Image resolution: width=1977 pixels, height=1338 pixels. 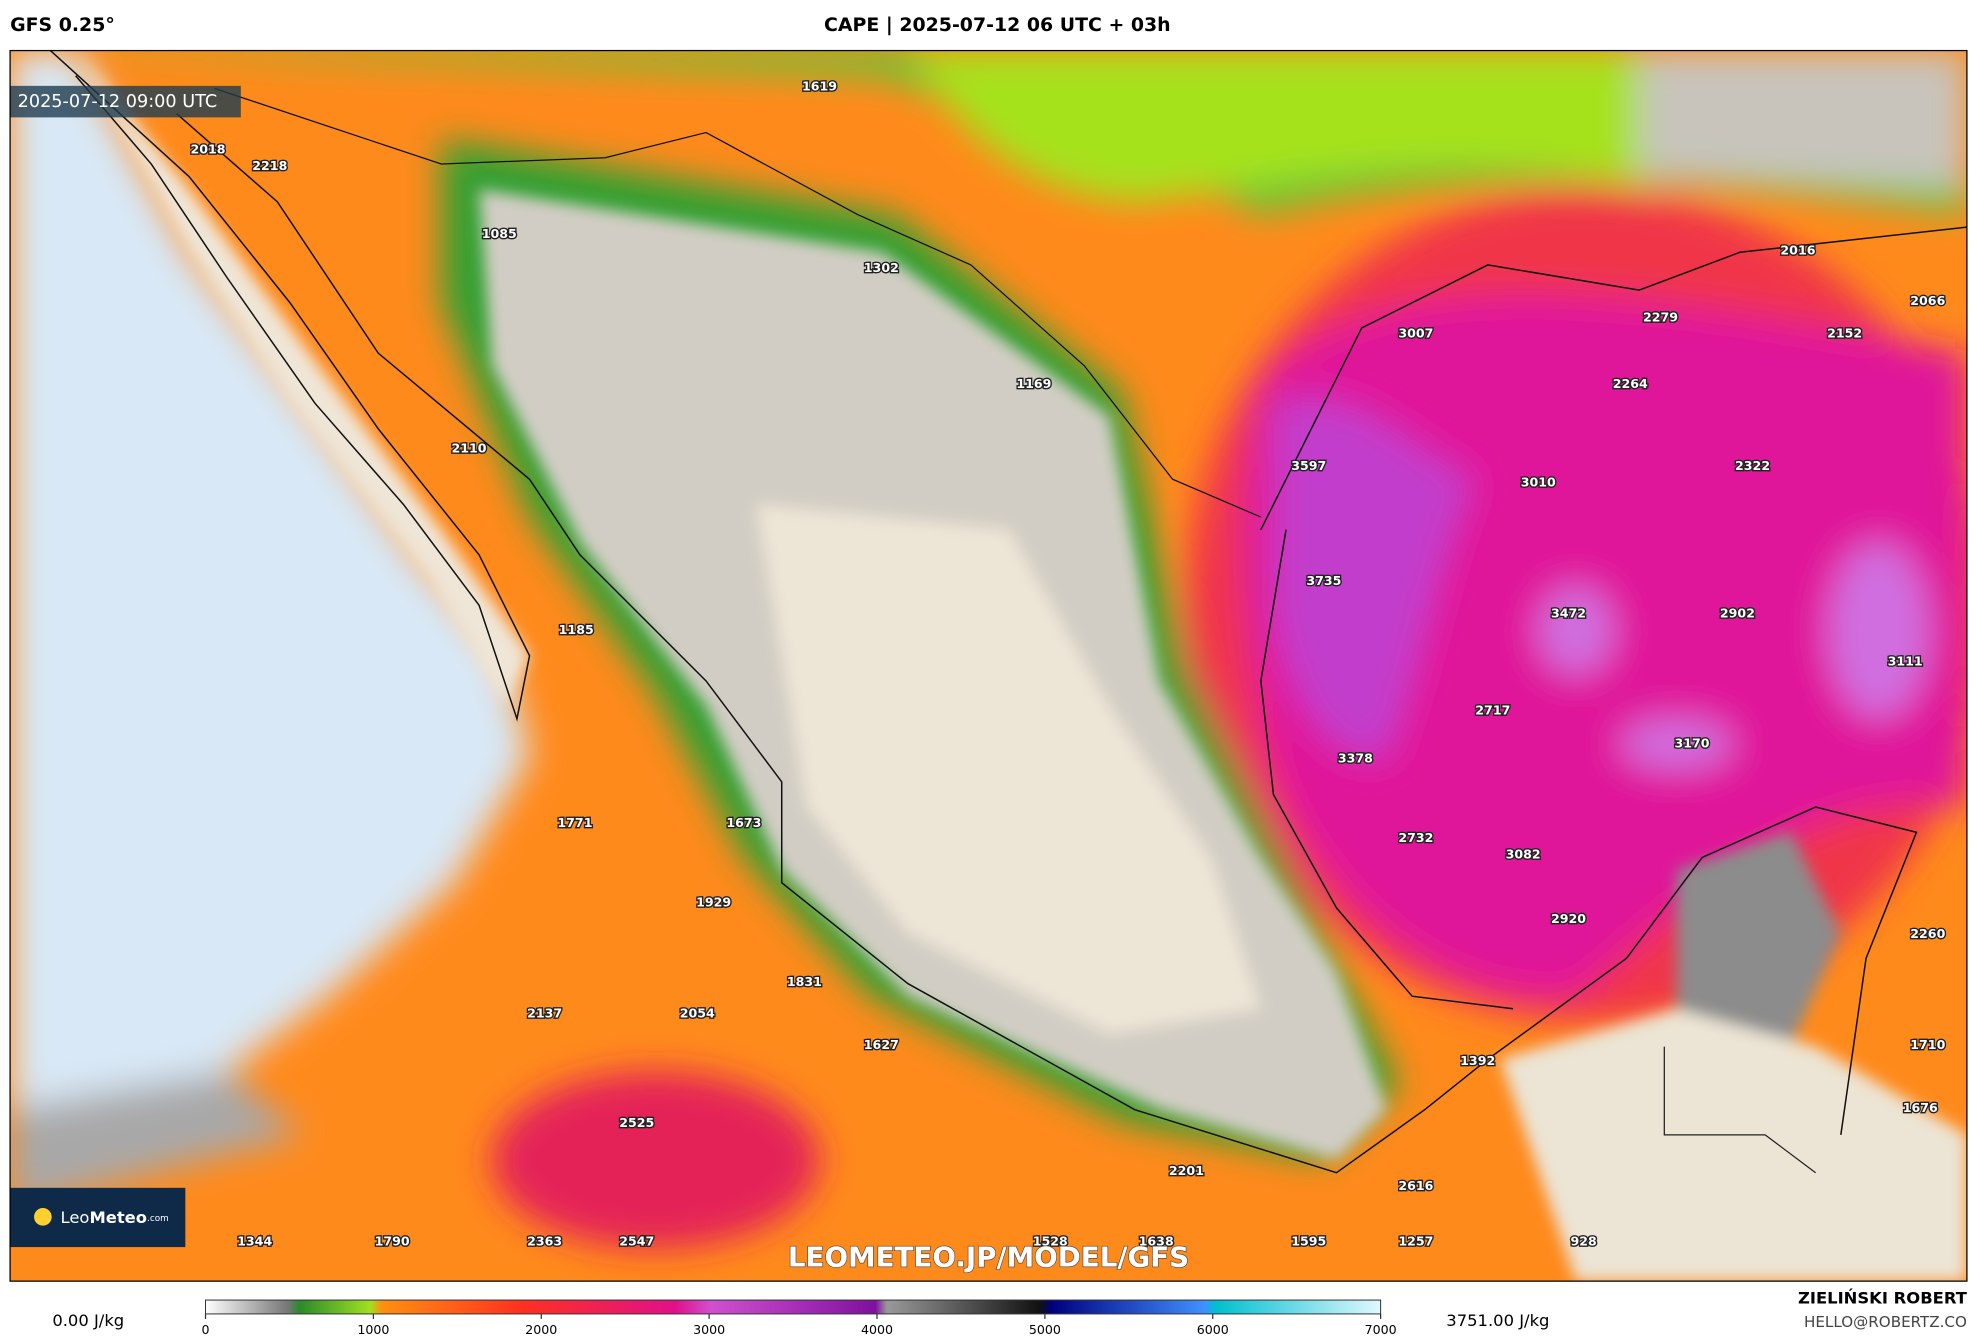 I want to click on point-value: 1790, so click(x=392, y=1241).